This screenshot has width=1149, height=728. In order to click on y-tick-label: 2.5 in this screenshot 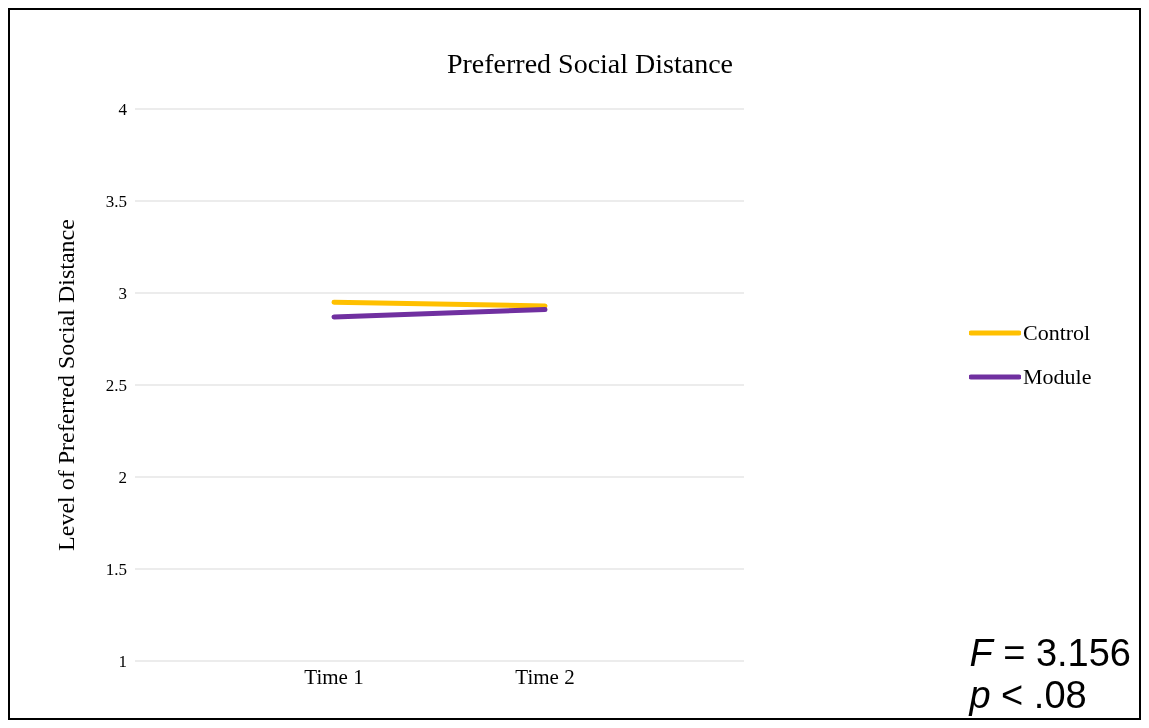, I will do `click(116, 386)`.